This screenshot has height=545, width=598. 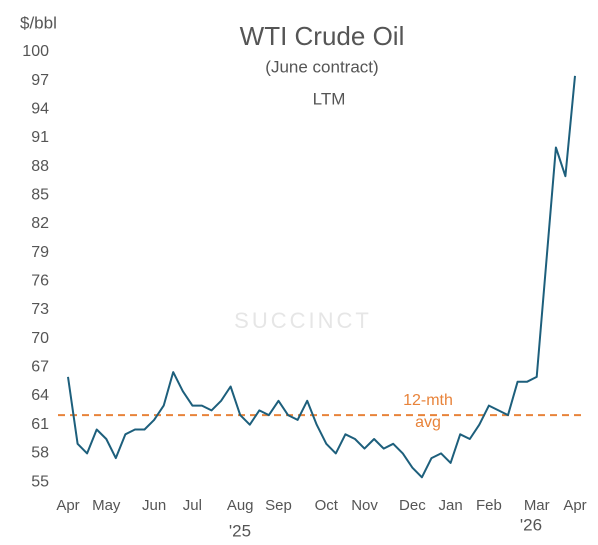 I want to click on y-tick-label: 61, so click(x=40, y=424).